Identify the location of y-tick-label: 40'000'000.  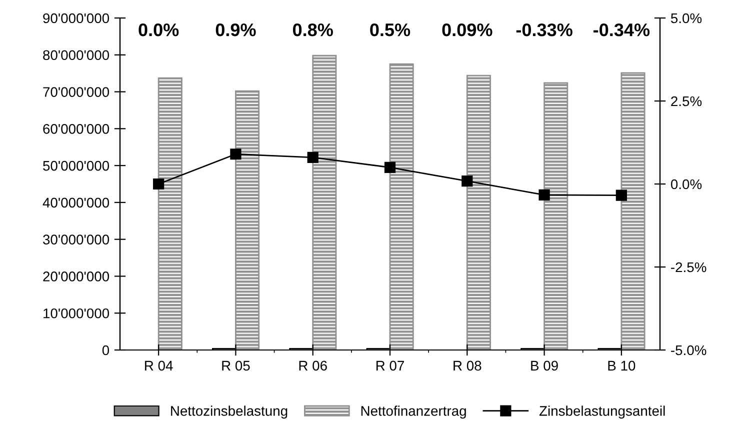
(76, 203).